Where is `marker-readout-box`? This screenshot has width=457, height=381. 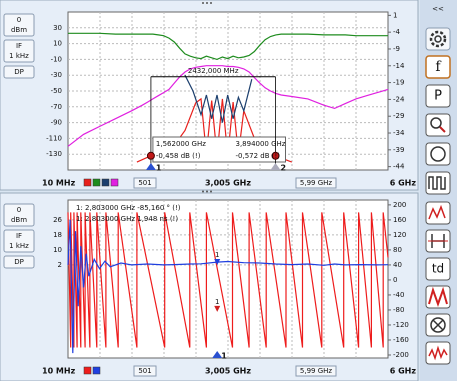 marker-readout-box is located at coordinates (219, 149).